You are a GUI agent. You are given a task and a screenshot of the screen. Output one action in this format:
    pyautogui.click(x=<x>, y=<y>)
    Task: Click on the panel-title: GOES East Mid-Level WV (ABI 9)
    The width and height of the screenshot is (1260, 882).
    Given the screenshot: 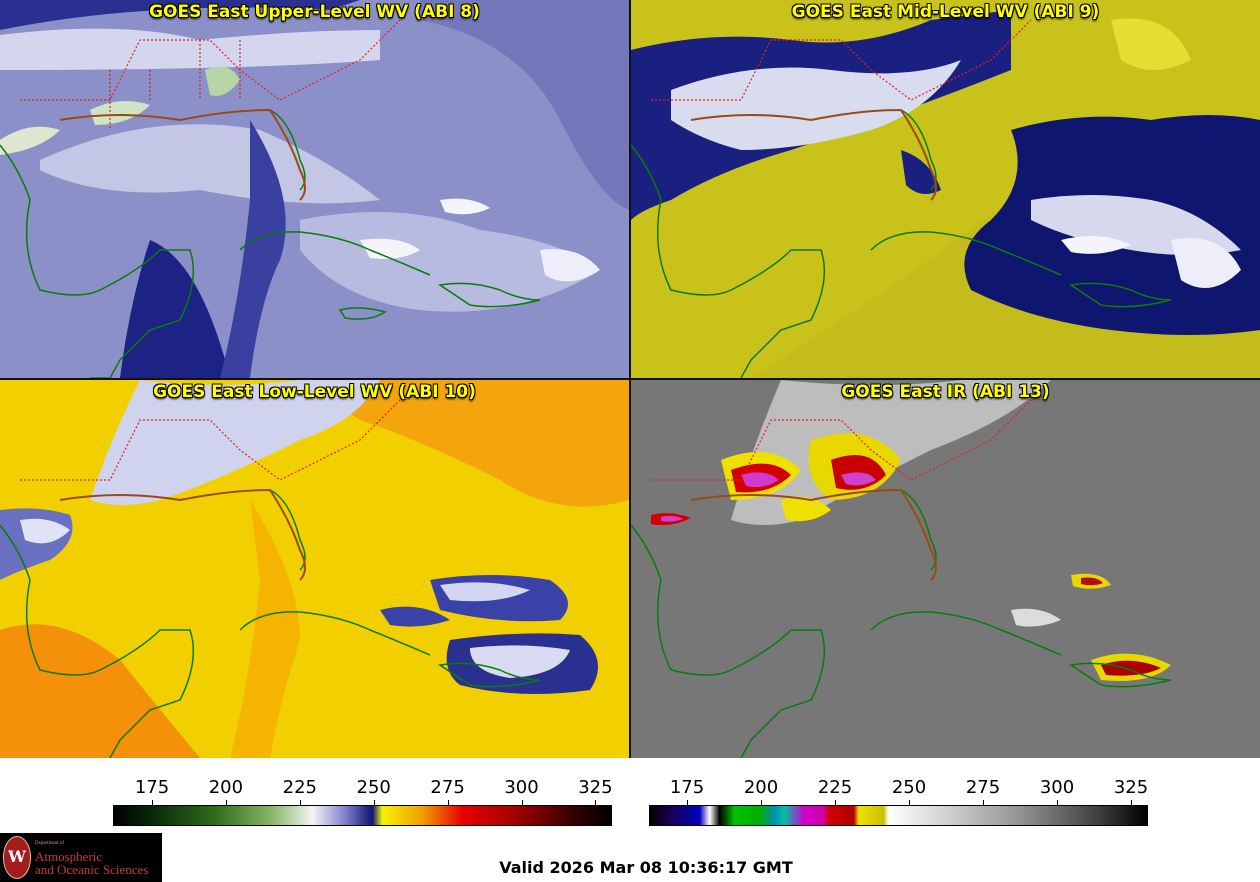 What is the action you would take?
    pyautogui.click(x=945, y=12)
    